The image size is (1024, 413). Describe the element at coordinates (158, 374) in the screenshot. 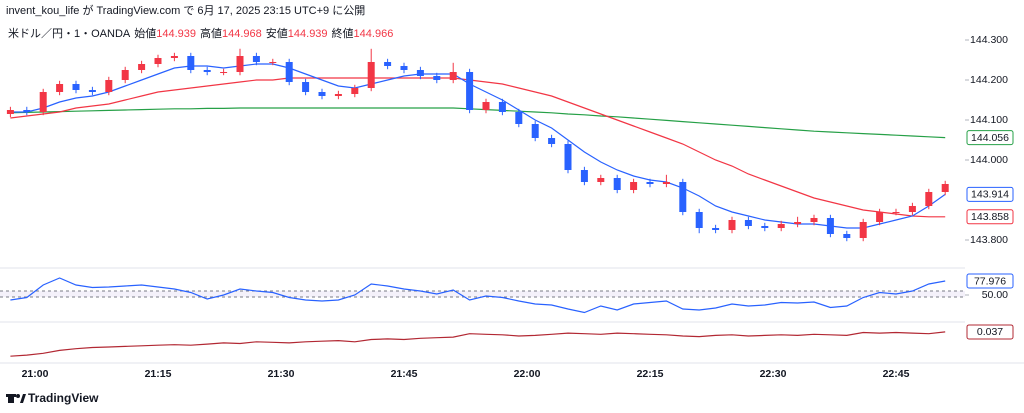

I see `x-tick-label: 21:15` at that location.